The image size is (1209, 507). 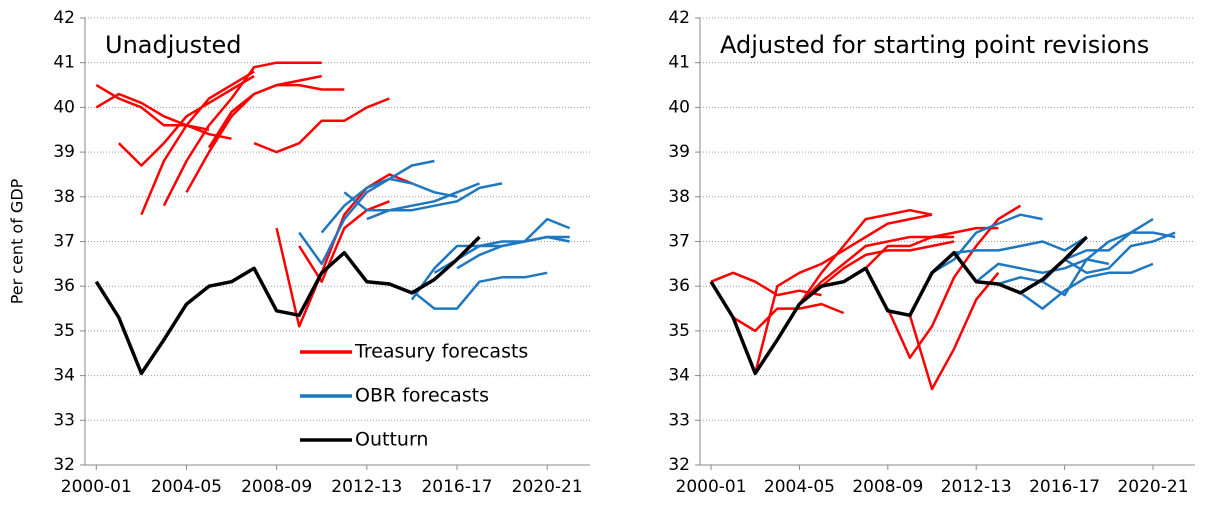 I want to click on legend-label: Outturn, so click(x=391, y=440).